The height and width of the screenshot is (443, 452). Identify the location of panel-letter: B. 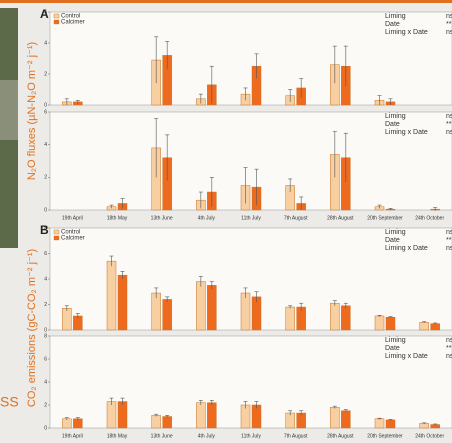
(44, 230).